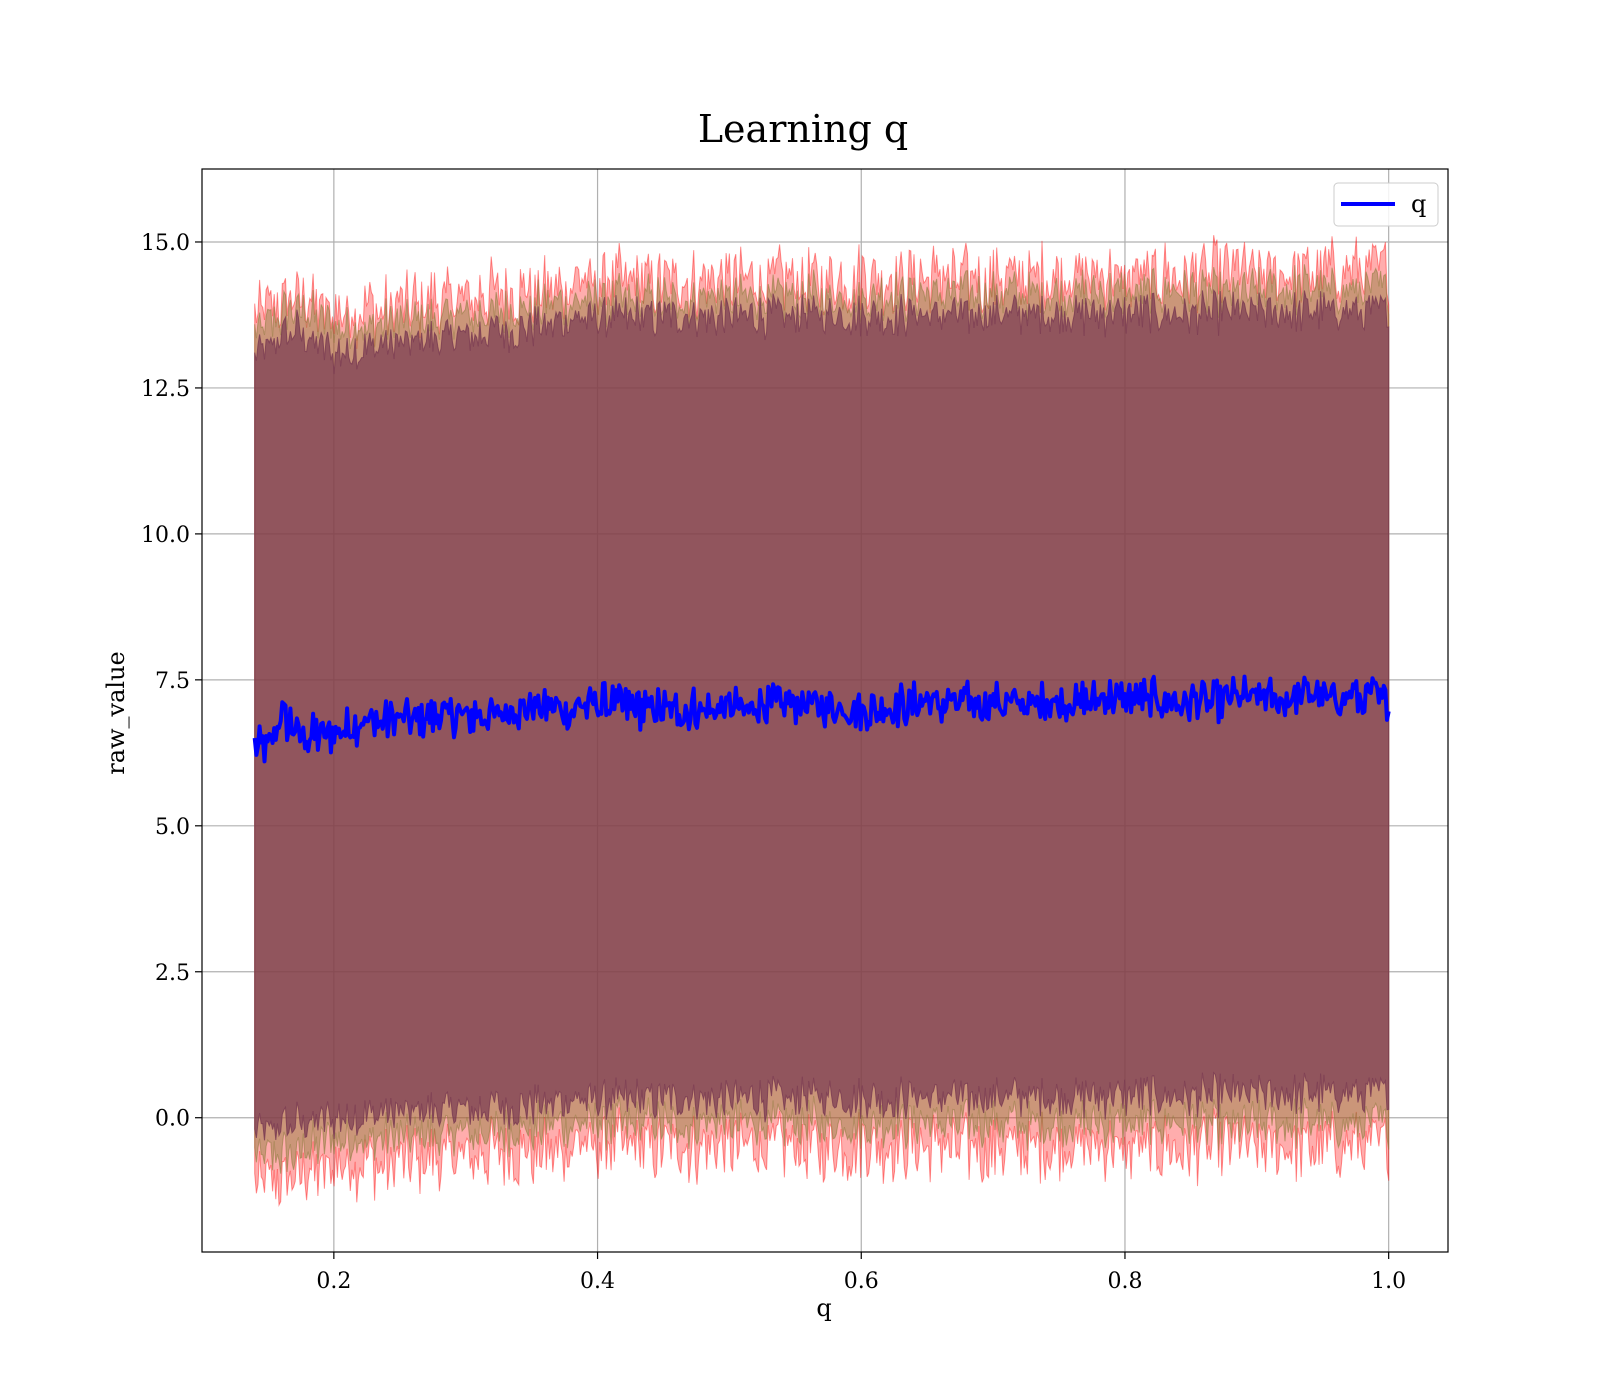 Image resolution: width=1600 pixels, height=1400 pixels. Describe the element at coordinates (165, 535) in the screenshot. I see `y-tick-label: 10.0` at that location.